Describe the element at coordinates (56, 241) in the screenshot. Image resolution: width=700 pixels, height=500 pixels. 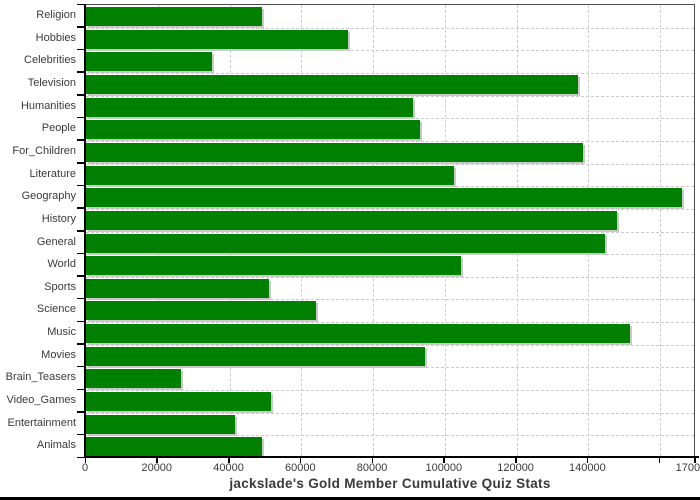
I see `category-label: General` at that location.